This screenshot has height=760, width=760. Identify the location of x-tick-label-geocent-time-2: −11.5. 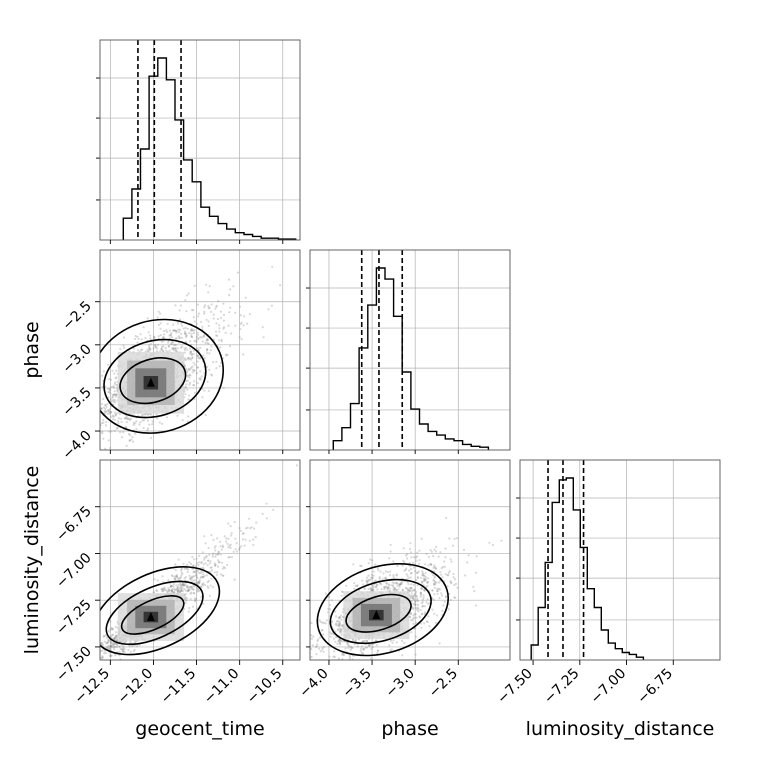
(179, 687).